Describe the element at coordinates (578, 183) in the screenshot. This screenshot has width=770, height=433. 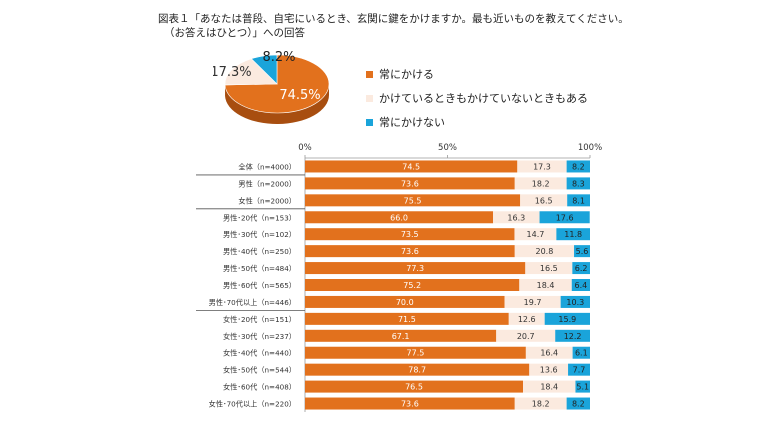
I see `data-label-2-1: 8.3` at that location.